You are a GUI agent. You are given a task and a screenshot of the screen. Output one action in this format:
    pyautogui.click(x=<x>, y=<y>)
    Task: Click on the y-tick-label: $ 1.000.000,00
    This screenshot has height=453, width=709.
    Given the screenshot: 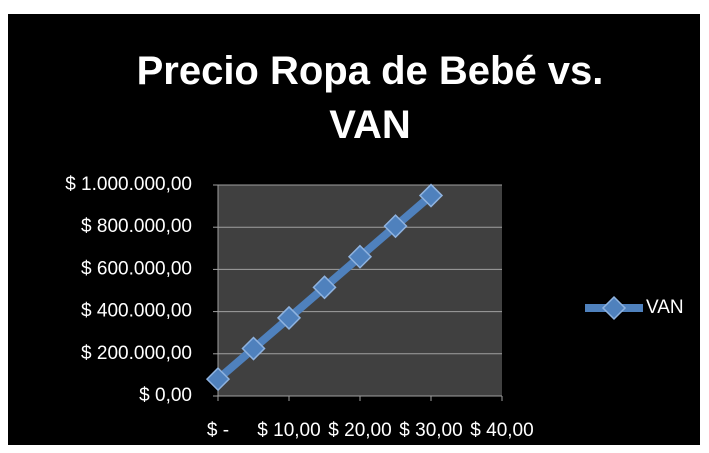 What is the action you would take?
    pyautogui.click(x=128, y=184)
    